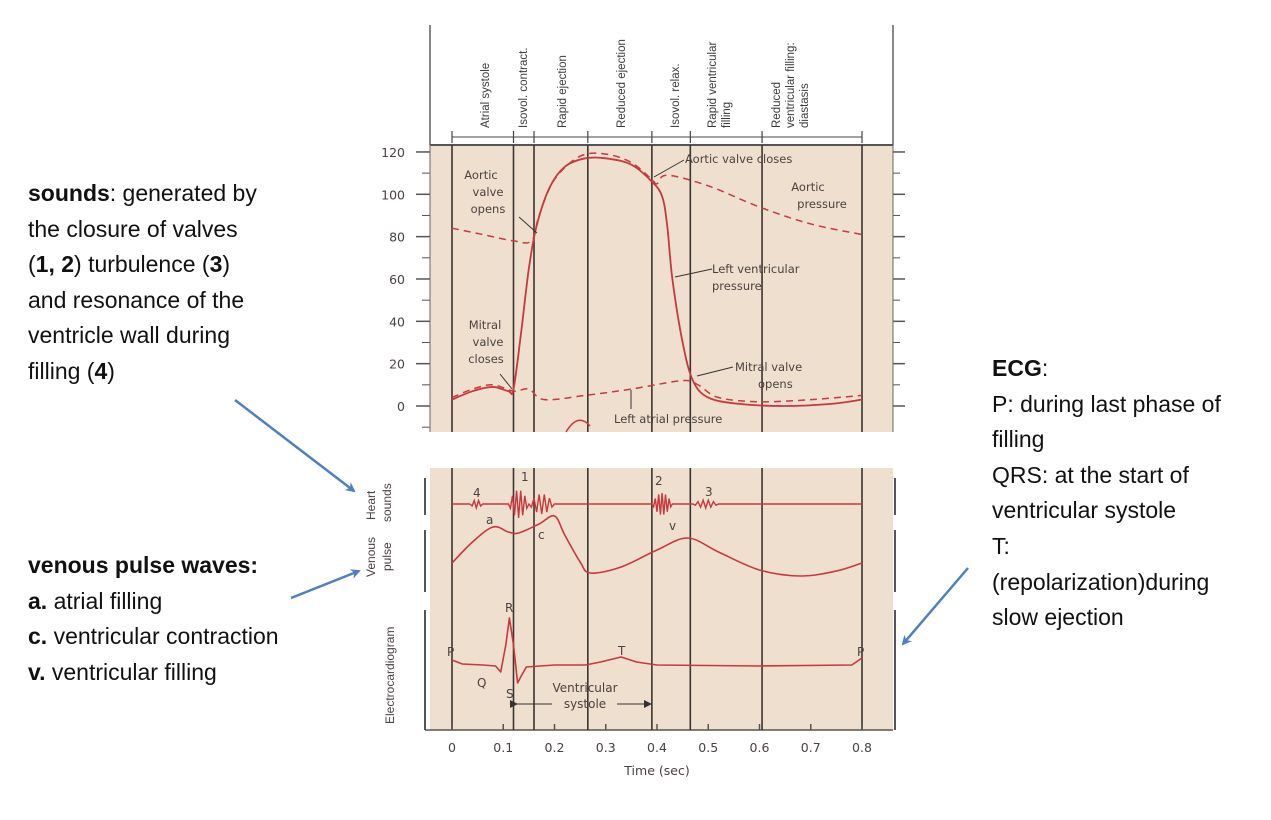 The image size is (1271, 820). I want to click on annot-left-atrial-pressure: Left atrial pressure, so click(668, 419).